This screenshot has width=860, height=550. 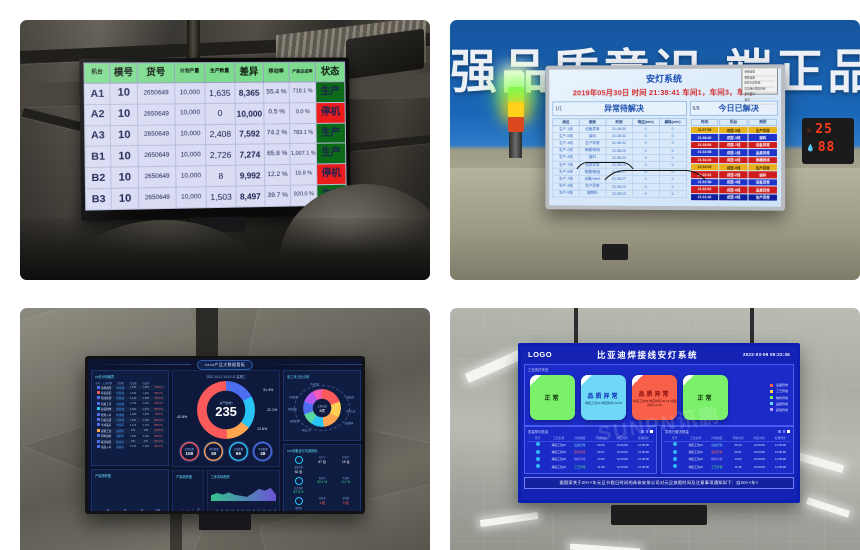 What do you see at coordinates (133, 425) in the screenshot?
I see `table-cell: 3,100` at bounding box center [133, 425].